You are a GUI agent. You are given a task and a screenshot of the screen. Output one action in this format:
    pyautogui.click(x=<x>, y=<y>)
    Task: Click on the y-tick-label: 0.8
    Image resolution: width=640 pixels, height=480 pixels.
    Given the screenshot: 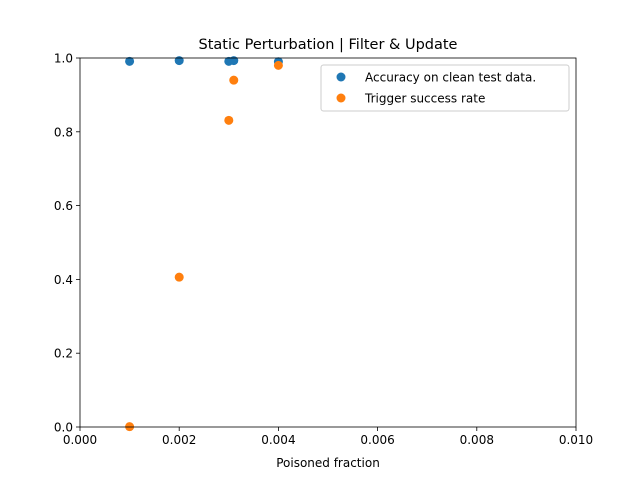 What is the action you would take?
    pyautogui.click(x=63, y=132)
    